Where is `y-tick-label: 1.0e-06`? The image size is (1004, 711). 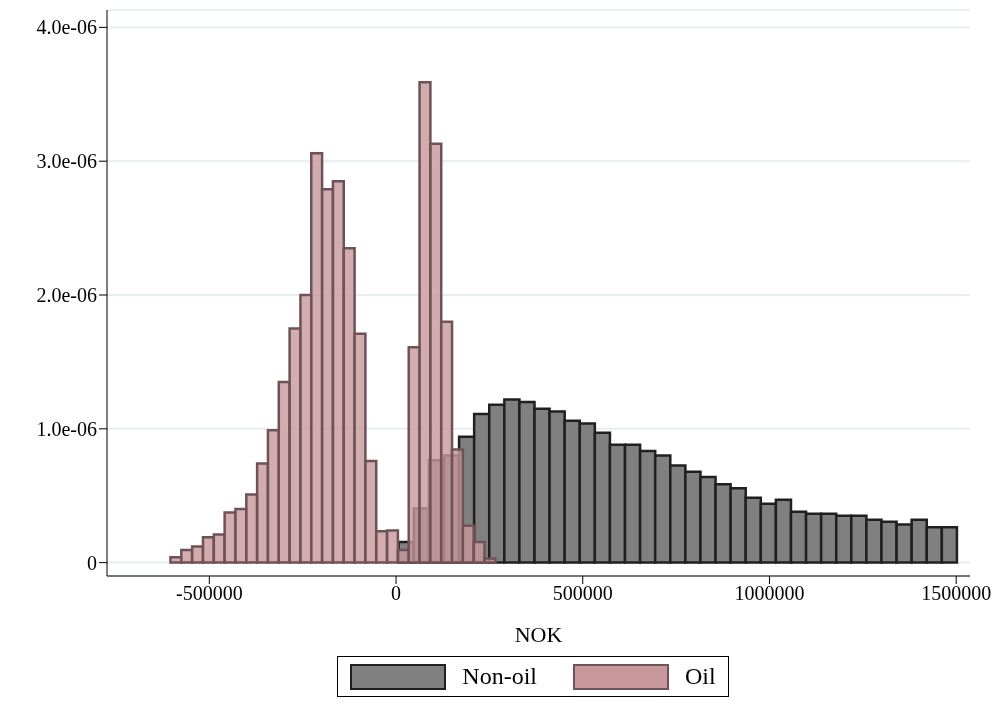
y-tick-label: 1.0e-06 is located at coordinates (66, 428).